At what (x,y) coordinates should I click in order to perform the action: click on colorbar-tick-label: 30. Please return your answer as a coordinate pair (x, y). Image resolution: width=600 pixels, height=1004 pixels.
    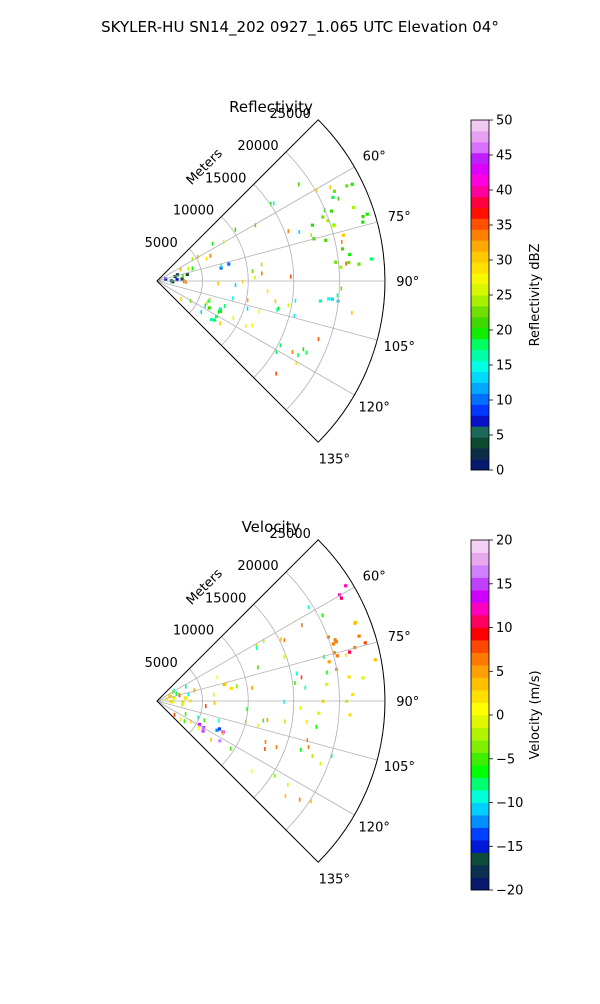
    Looking at the image, I should click on (504, 261).